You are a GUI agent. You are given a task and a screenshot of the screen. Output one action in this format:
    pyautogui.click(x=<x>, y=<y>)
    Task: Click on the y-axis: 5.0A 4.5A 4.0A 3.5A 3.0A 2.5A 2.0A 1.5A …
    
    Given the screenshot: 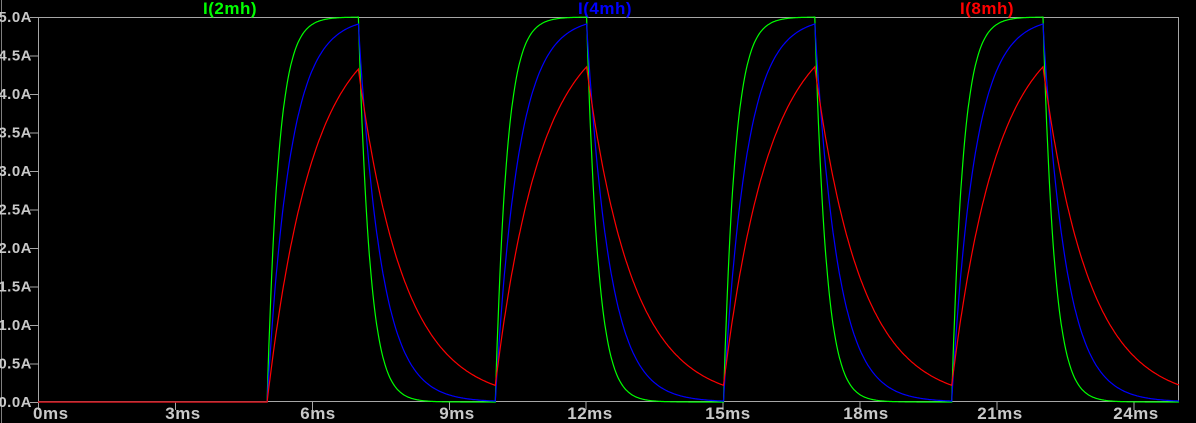 What is the action you would take?
    pyautogui.click(x=16, y=210)
    